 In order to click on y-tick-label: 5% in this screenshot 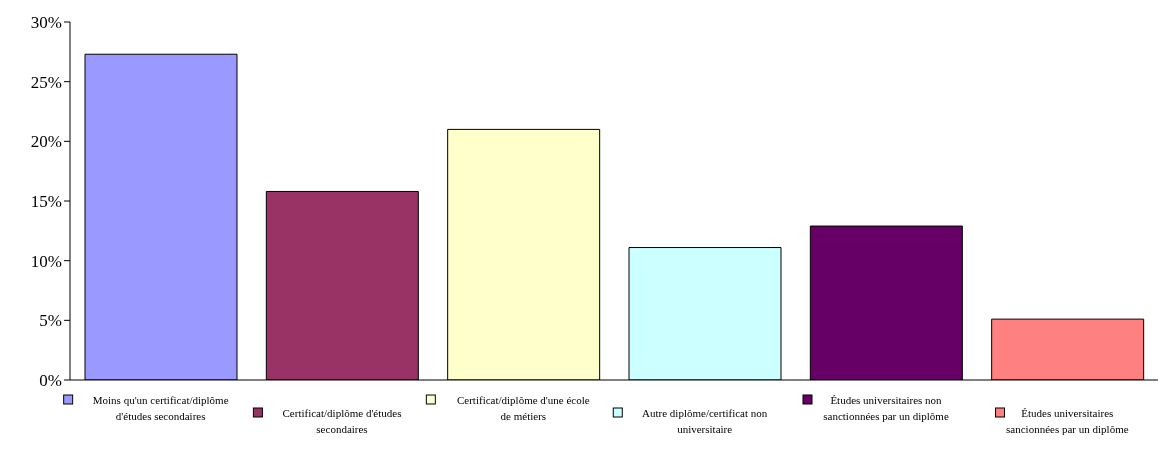, I will do `click(50, 321)`.